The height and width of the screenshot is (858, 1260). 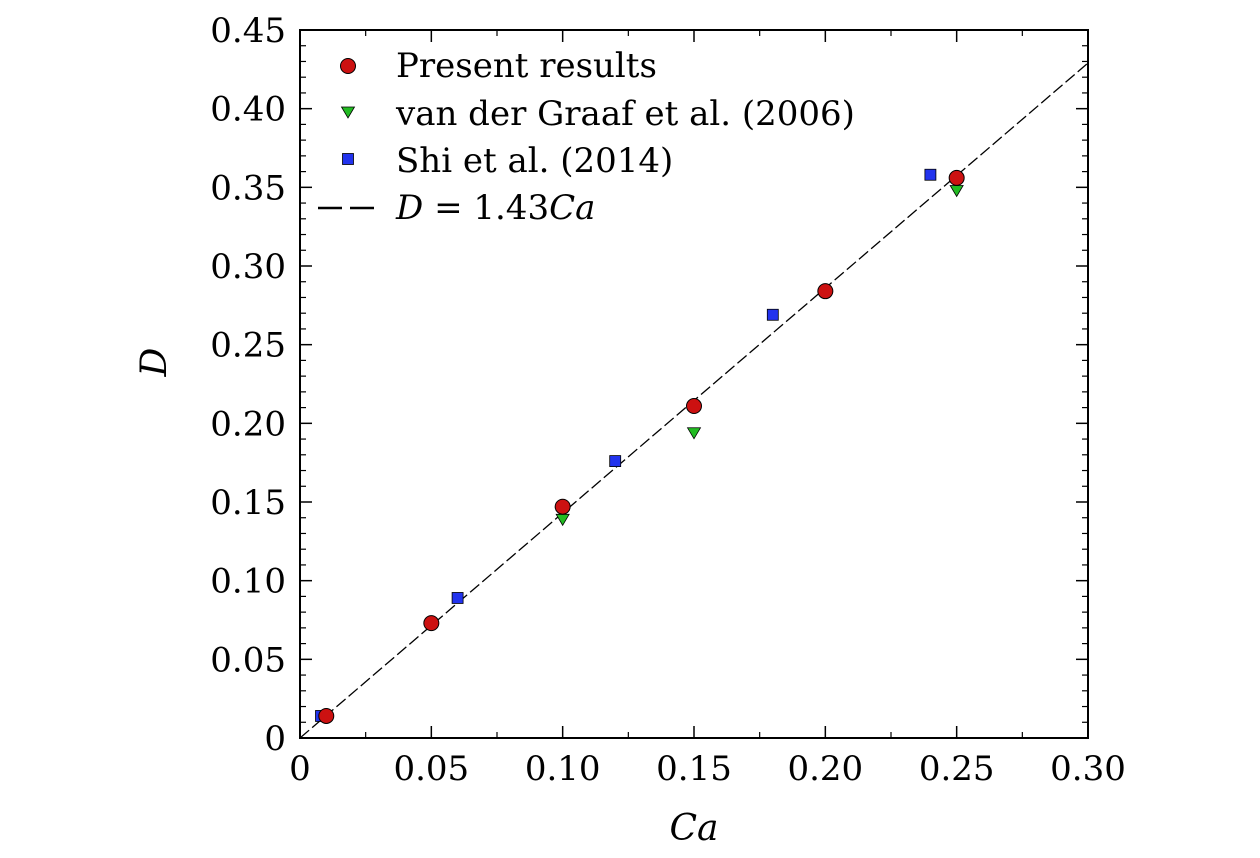 I want to click on y-tick-label: 0.05, so click(x=248, y=660).